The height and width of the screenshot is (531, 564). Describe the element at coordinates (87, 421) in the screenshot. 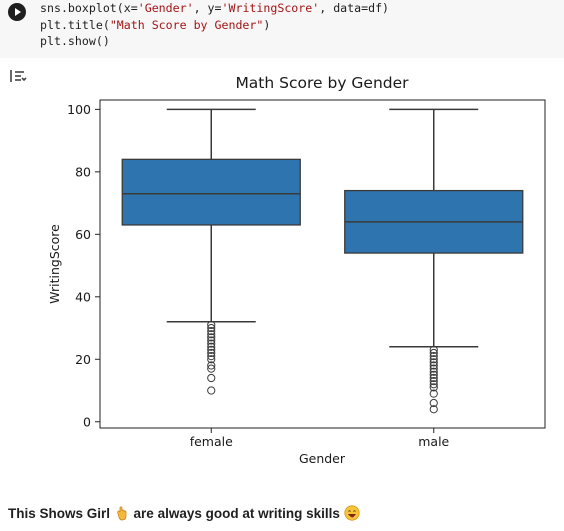

I see `y-tick-label: 0` at that location.